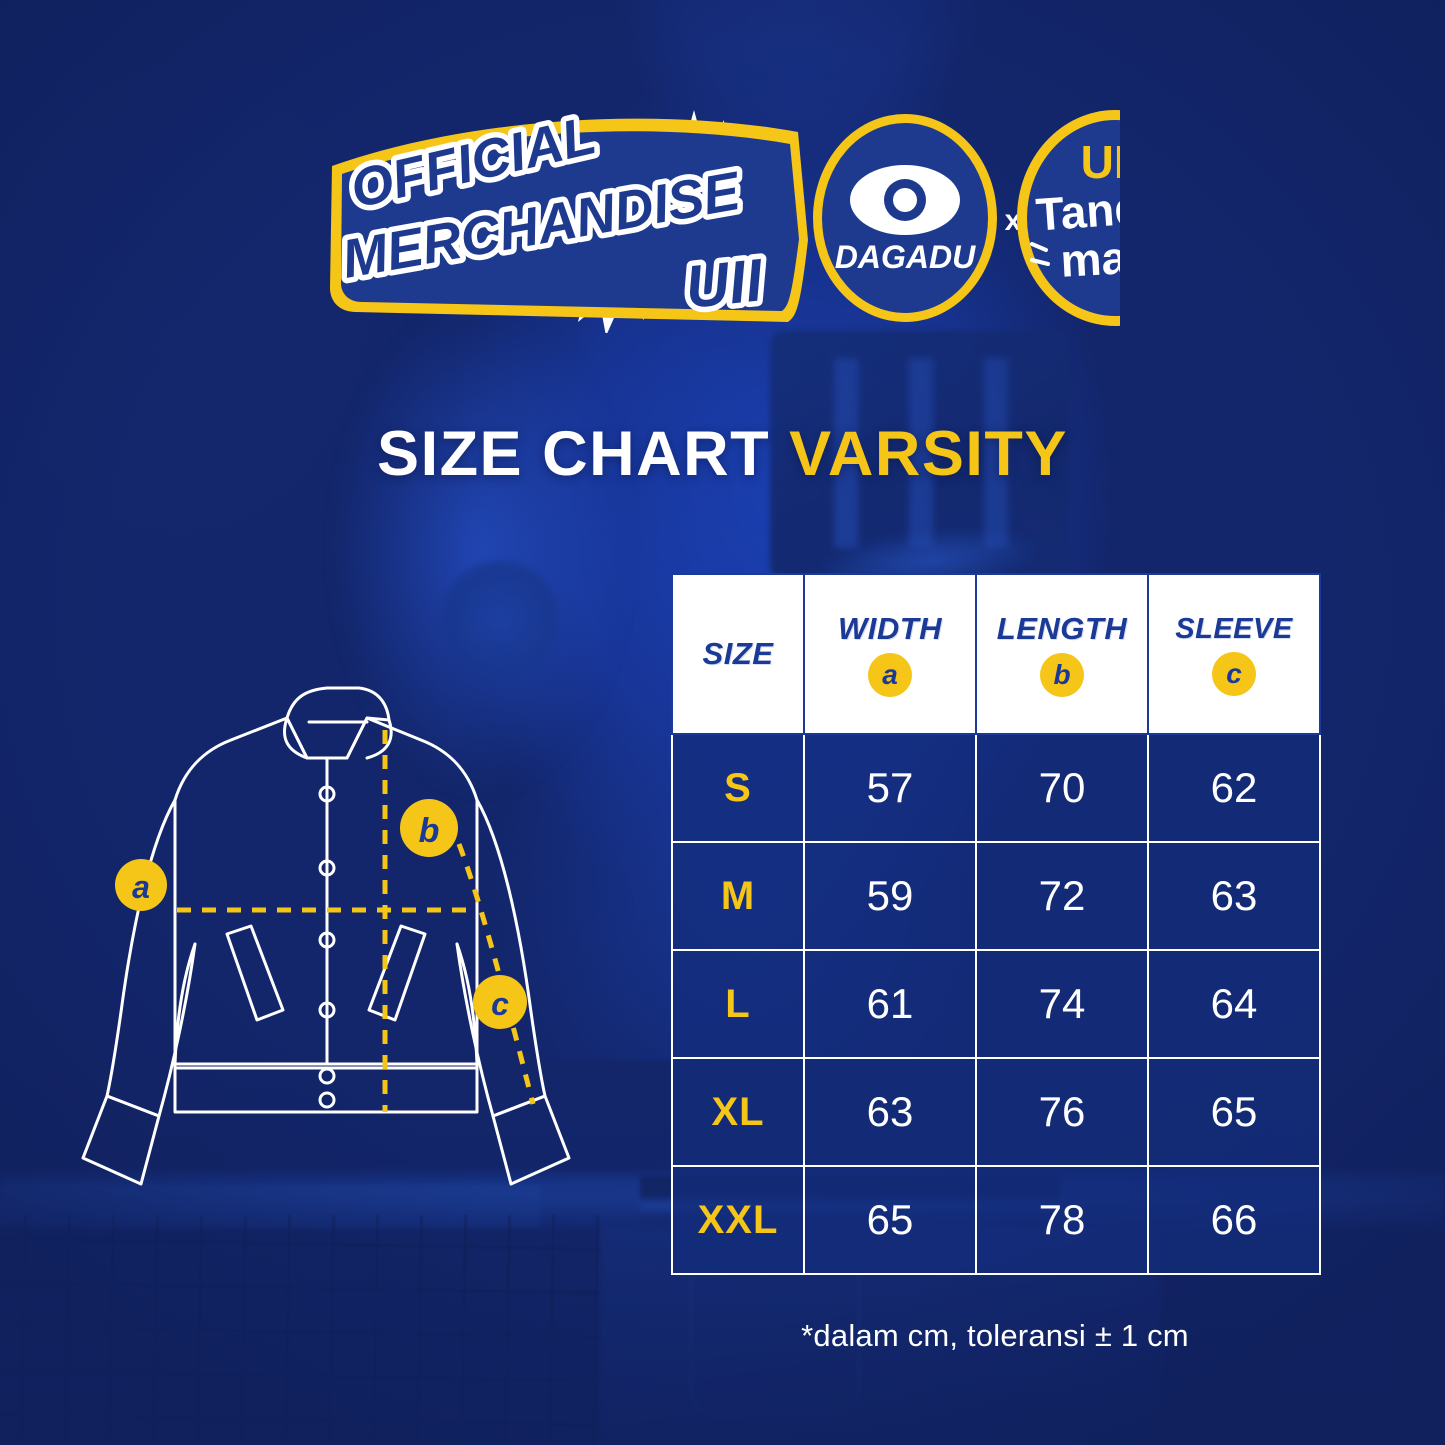 The width and height of the screenshot is (1445, 1445). What do you see at coordinates (1040, 254) in the screenshot?
I see `tandamata-accent-marks-icon` at bounding box center [1040, 254].